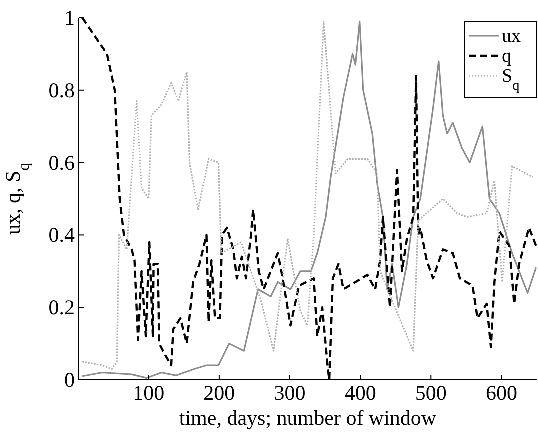 The width and height of the screenshot is (538, 433). I want to click on y-tick-label: 0.4, so click(62, 235).